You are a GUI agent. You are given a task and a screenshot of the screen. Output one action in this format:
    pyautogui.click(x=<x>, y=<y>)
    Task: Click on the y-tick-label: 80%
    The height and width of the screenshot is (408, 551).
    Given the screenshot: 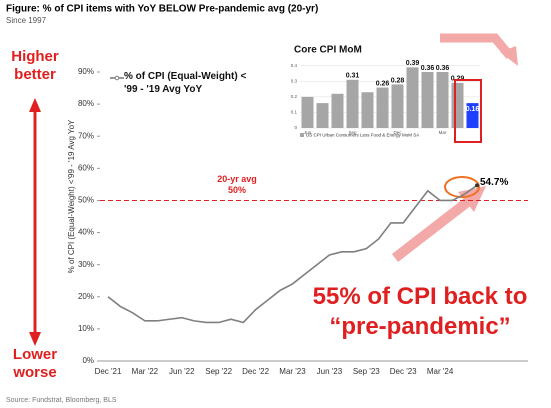 What is the action you would take?
    pyautogui.click(x=86, y=103)
    